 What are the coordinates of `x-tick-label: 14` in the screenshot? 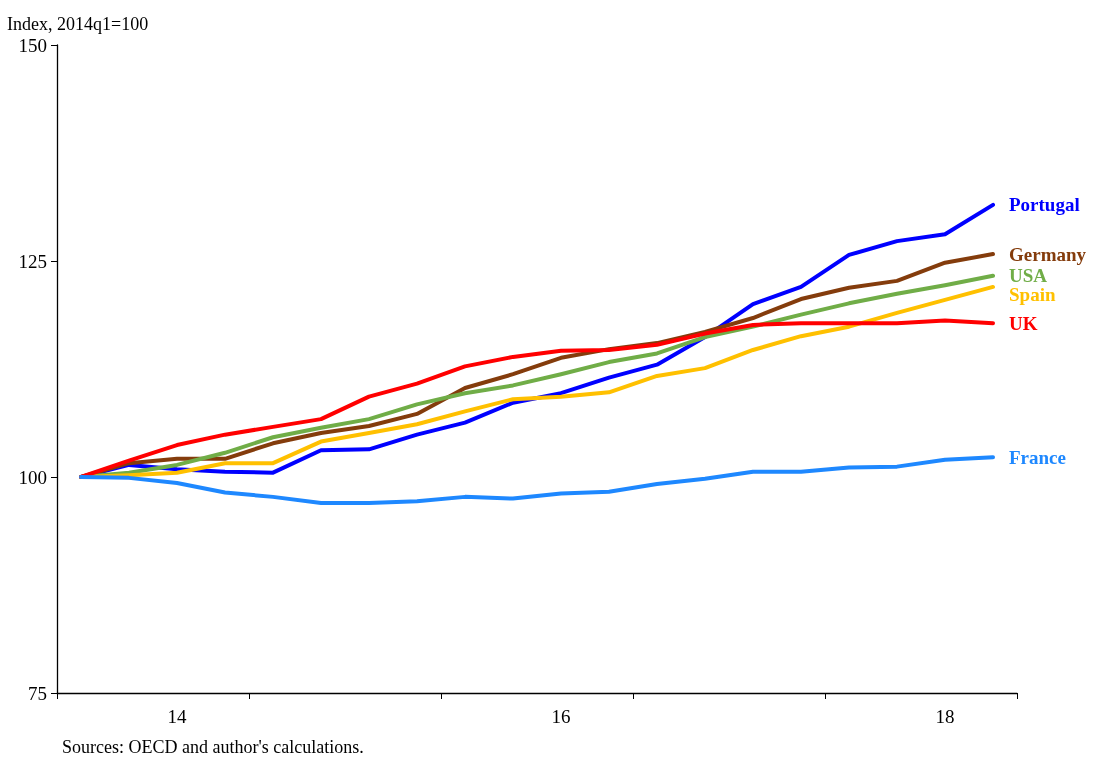 It's located at (177, 716).